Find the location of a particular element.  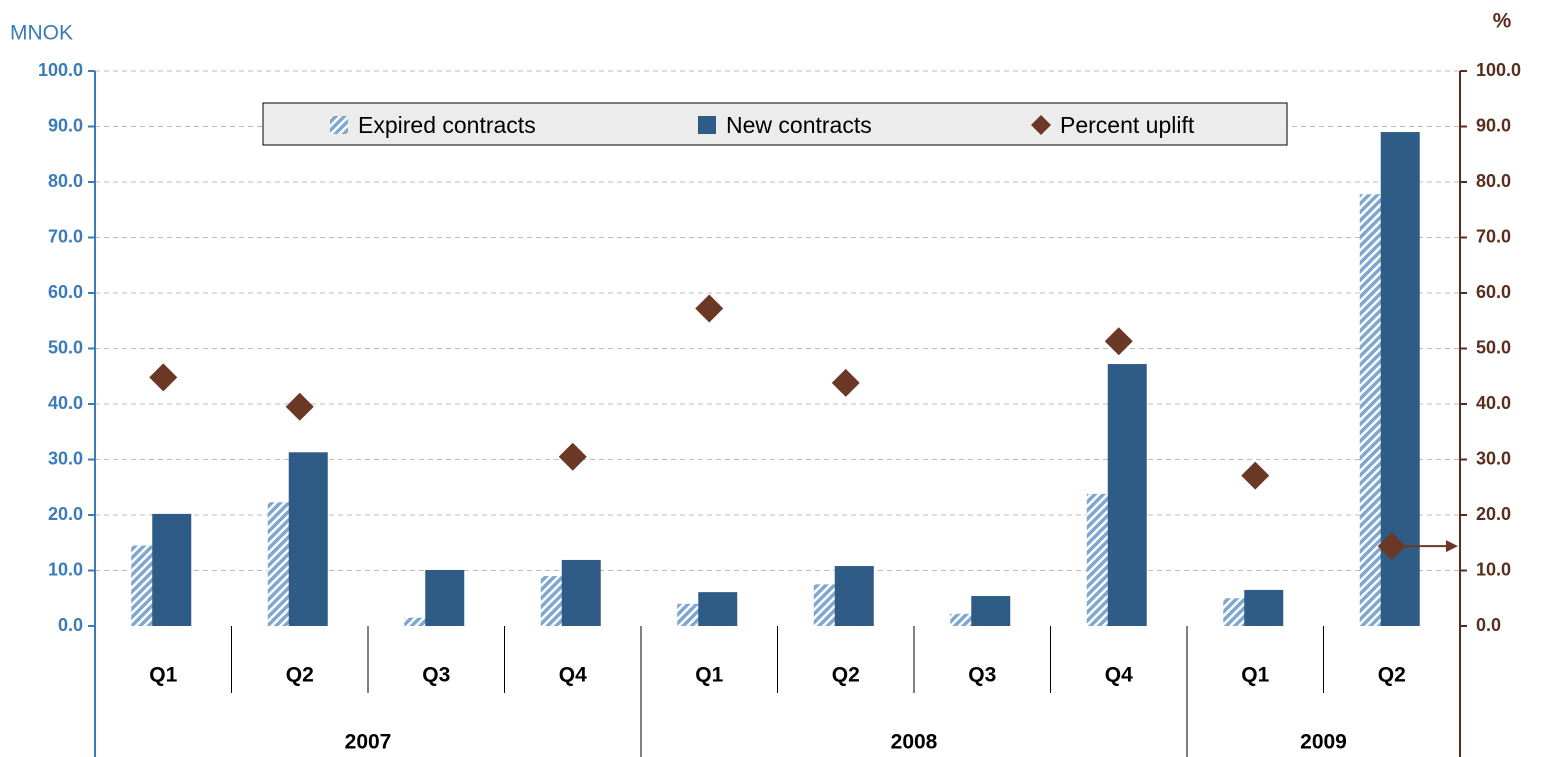

y2-tick-label: 40.0 is located at coordinates (1493, 403).